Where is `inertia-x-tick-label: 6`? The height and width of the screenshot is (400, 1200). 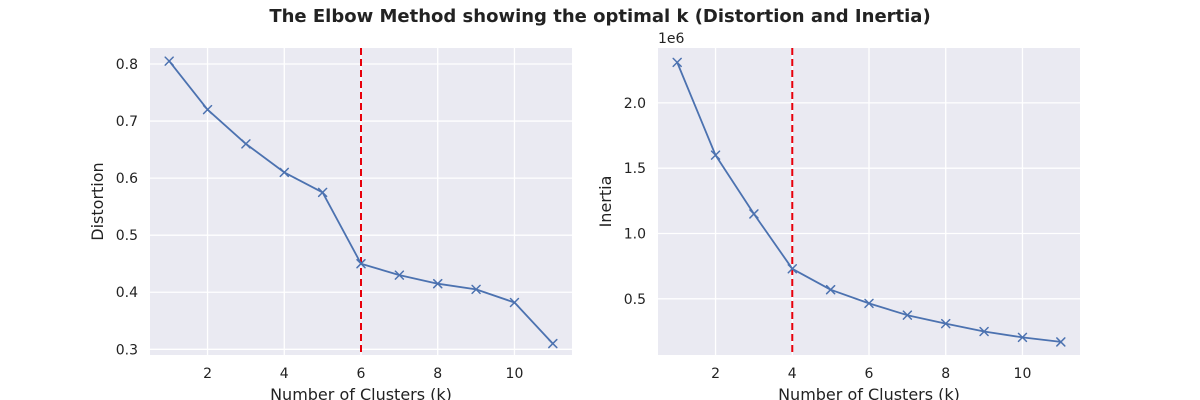 inertia-x-tick-label: 6 is located at coordinates (869, 374).